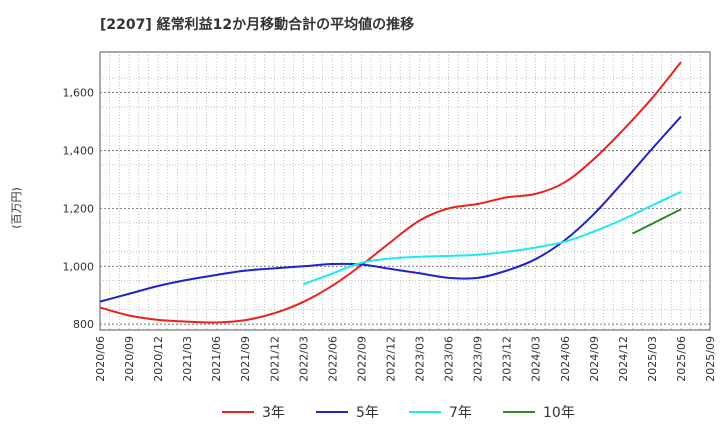  What do you see at coordinates (216, 359) in the screenshot?
I see `x-tick-label: 2021/06` at bounding box center [216, 359].